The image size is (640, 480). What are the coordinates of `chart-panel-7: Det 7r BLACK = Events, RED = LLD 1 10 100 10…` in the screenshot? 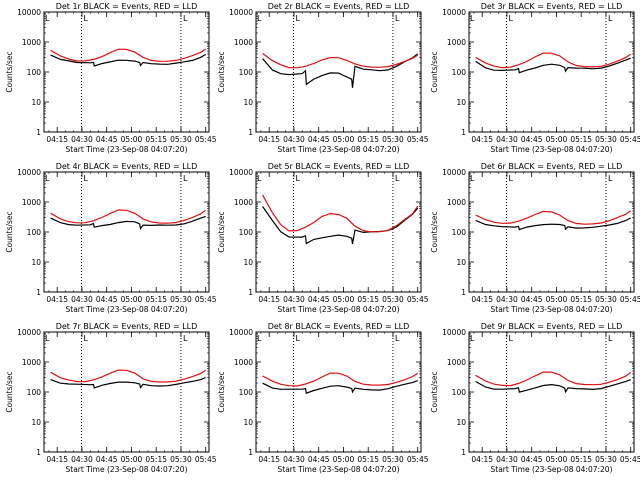 It's located at (111, 398).